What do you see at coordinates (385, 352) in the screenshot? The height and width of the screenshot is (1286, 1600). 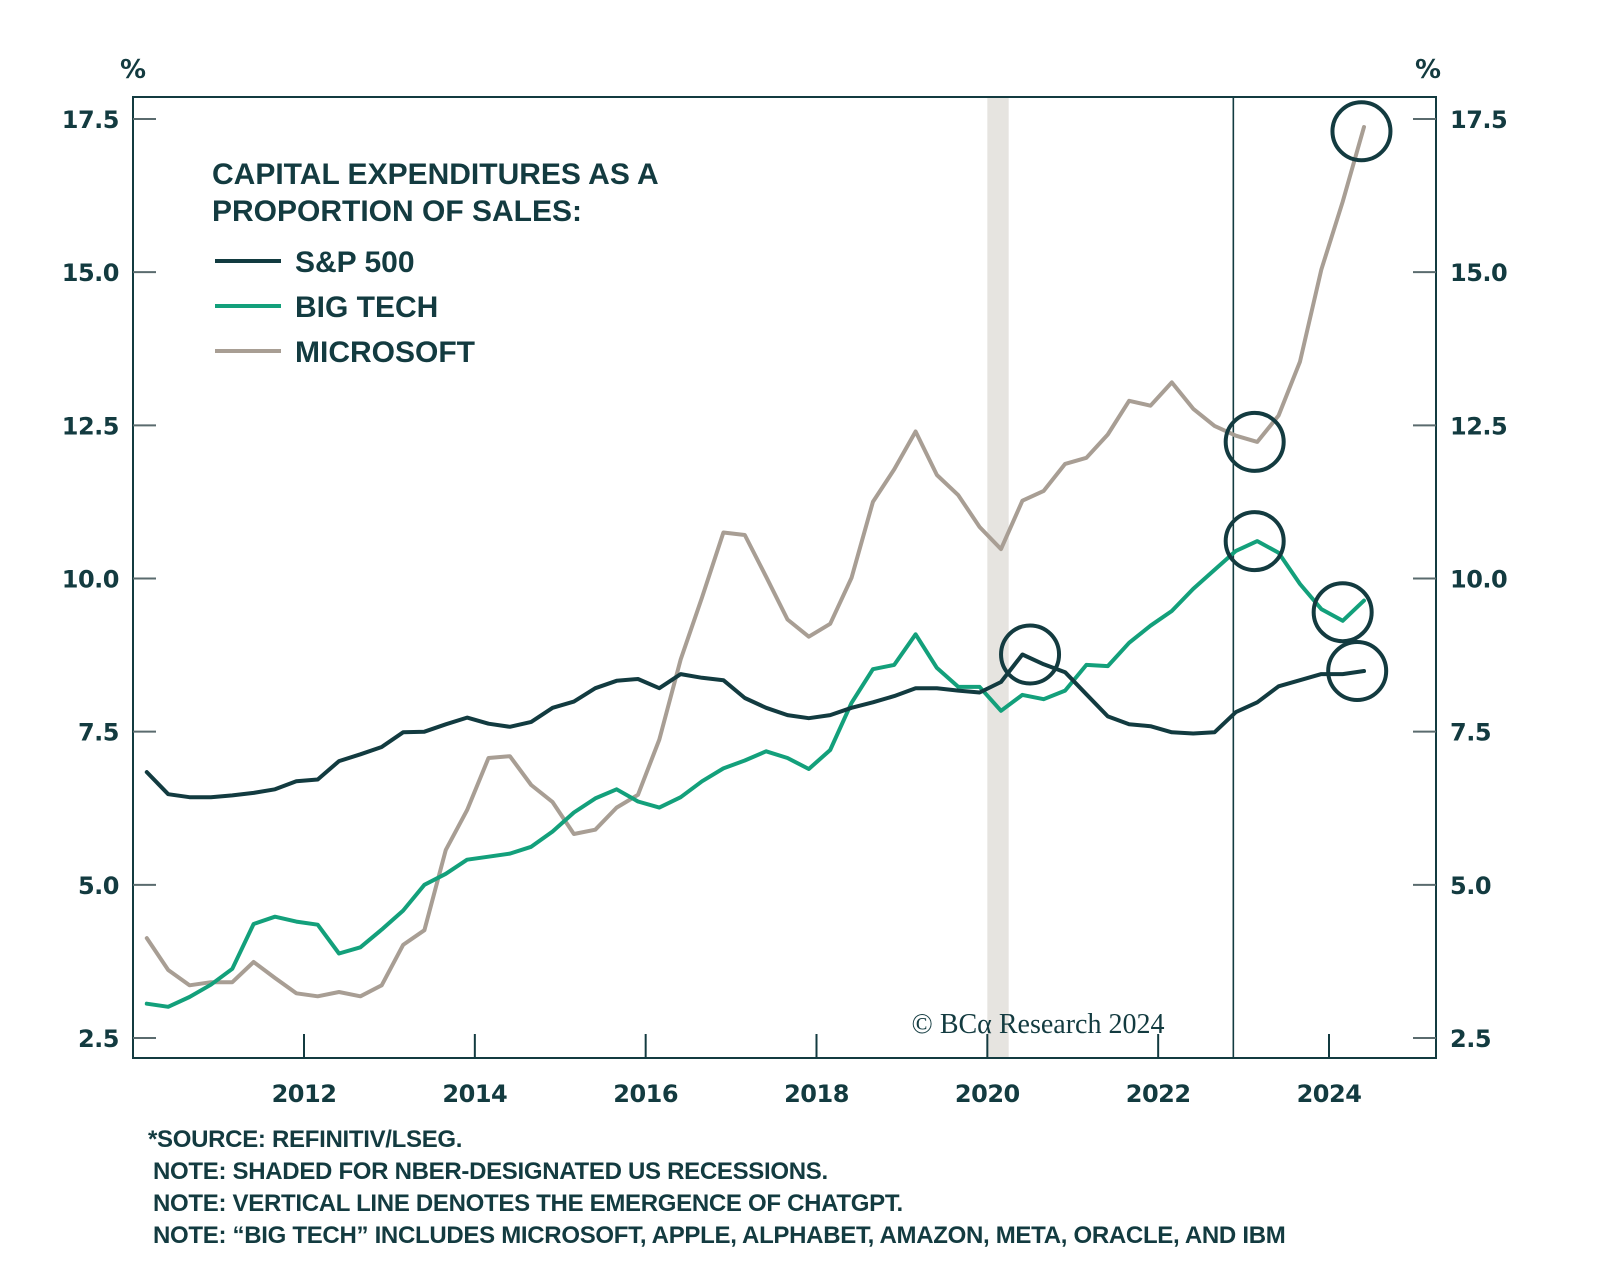 I see `legend-label: MICROSOFT` at bounding box center [385, 352].